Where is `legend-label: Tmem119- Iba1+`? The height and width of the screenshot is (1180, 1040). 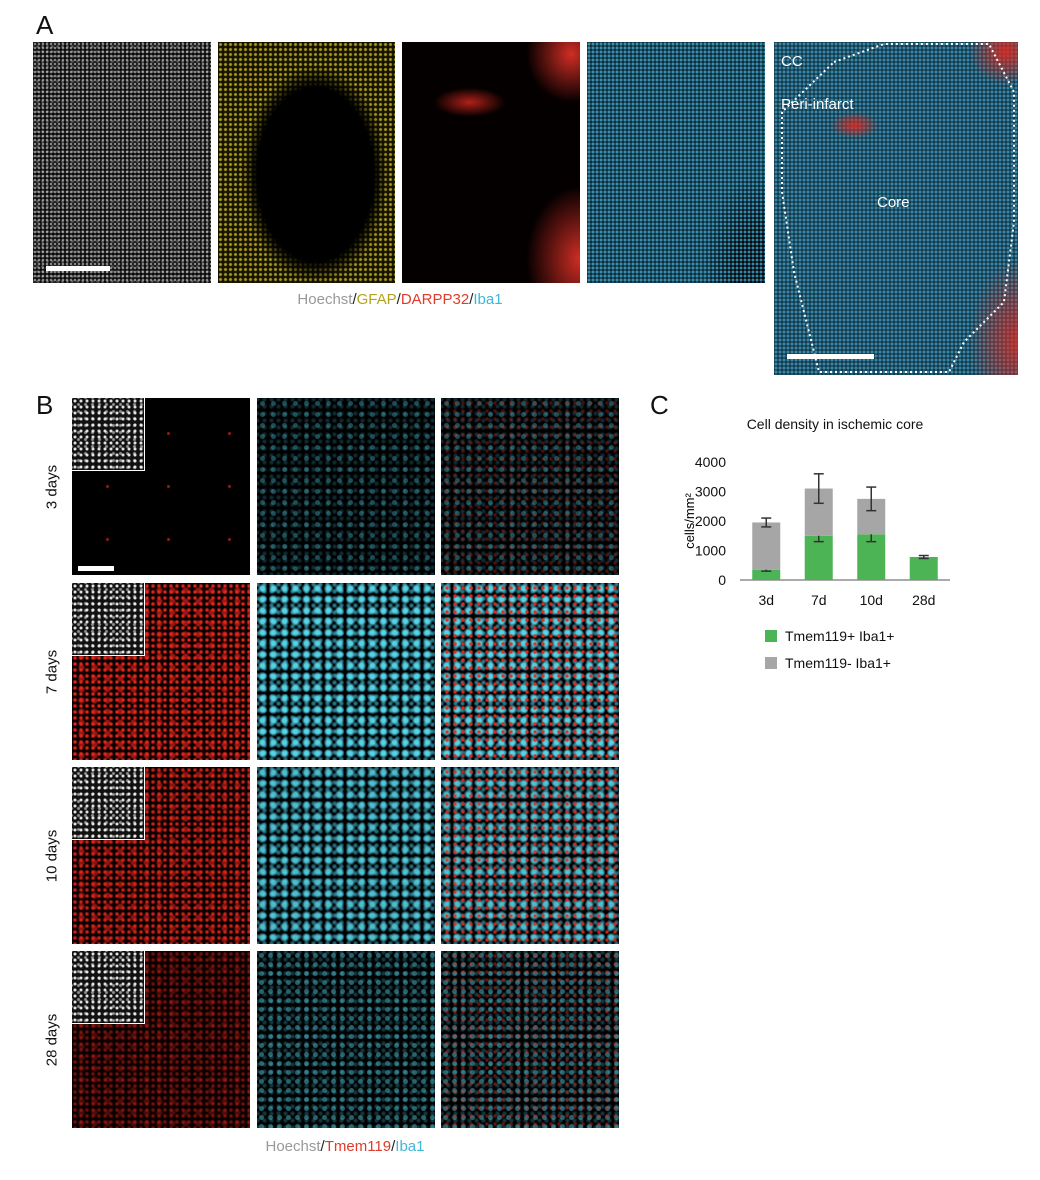 legend-label: Tmem119- Iba1+ is located at coordinates (838, 663).